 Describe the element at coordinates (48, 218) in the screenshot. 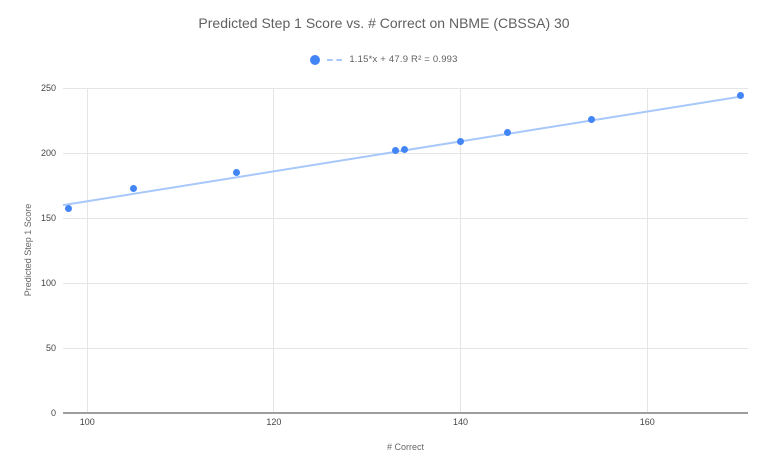

I see `y-tick-label: 150` at that location.